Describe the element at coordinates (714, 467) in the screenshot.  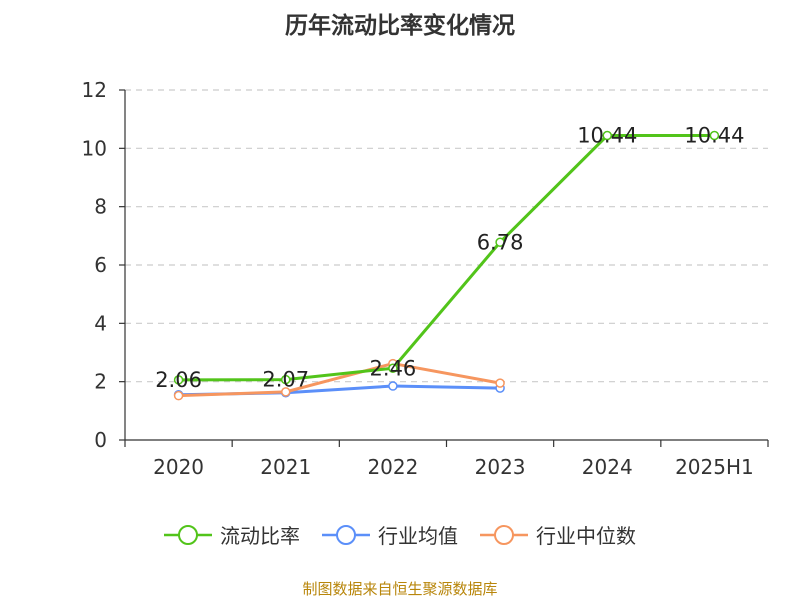
I see `x-tick-label: 2025H1` at that location.